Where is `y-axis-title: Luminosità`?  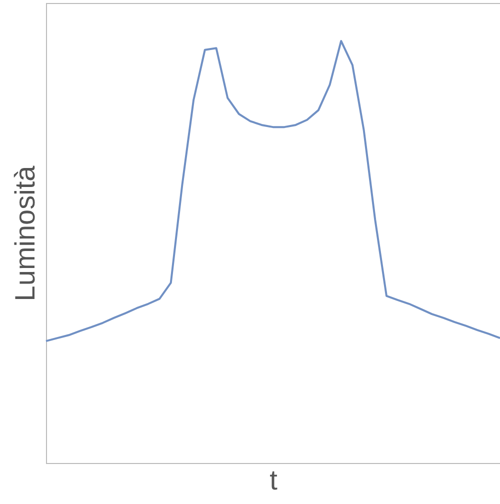 y-axis-title: Luminosità is located at coordinates (25, 233).